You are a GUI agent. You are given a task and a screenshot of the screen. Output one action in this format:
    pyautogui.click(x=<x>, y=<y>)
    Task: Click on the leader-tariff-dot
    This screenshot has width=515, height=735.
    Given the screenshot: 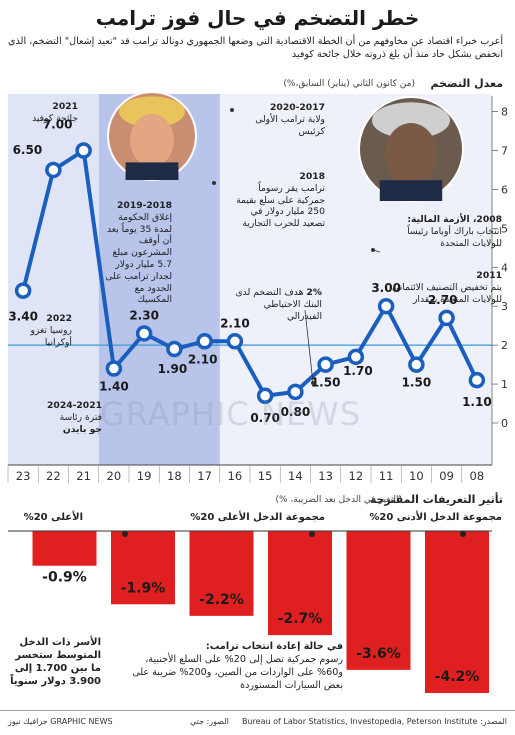 What is the action you would take?
    pyautogui.click(x=214, y=183)
    